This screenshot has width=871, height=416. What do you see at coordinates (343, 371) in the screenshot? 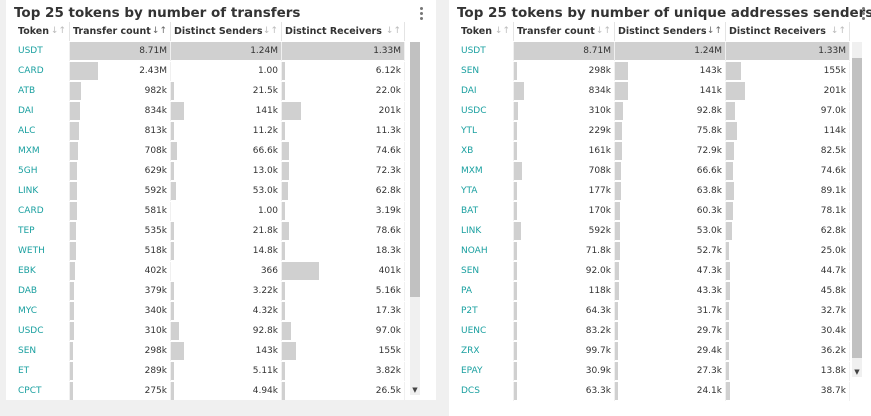
I see `distinct-receivers-cell: 3.82k` at bounding box center [343, 371].